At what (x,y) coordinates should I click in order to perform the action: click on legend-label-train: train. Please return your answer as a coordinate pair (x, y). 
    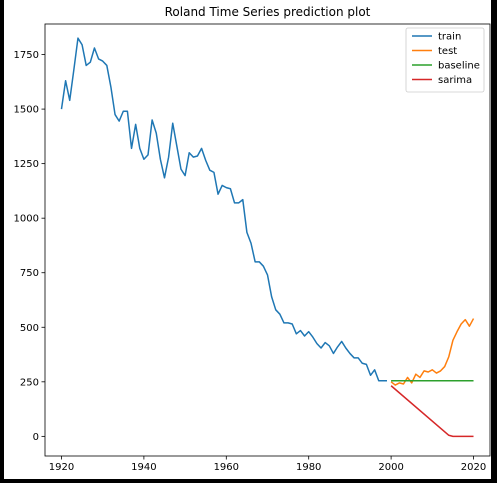
    Looking at the image, I should click on (449, 37).